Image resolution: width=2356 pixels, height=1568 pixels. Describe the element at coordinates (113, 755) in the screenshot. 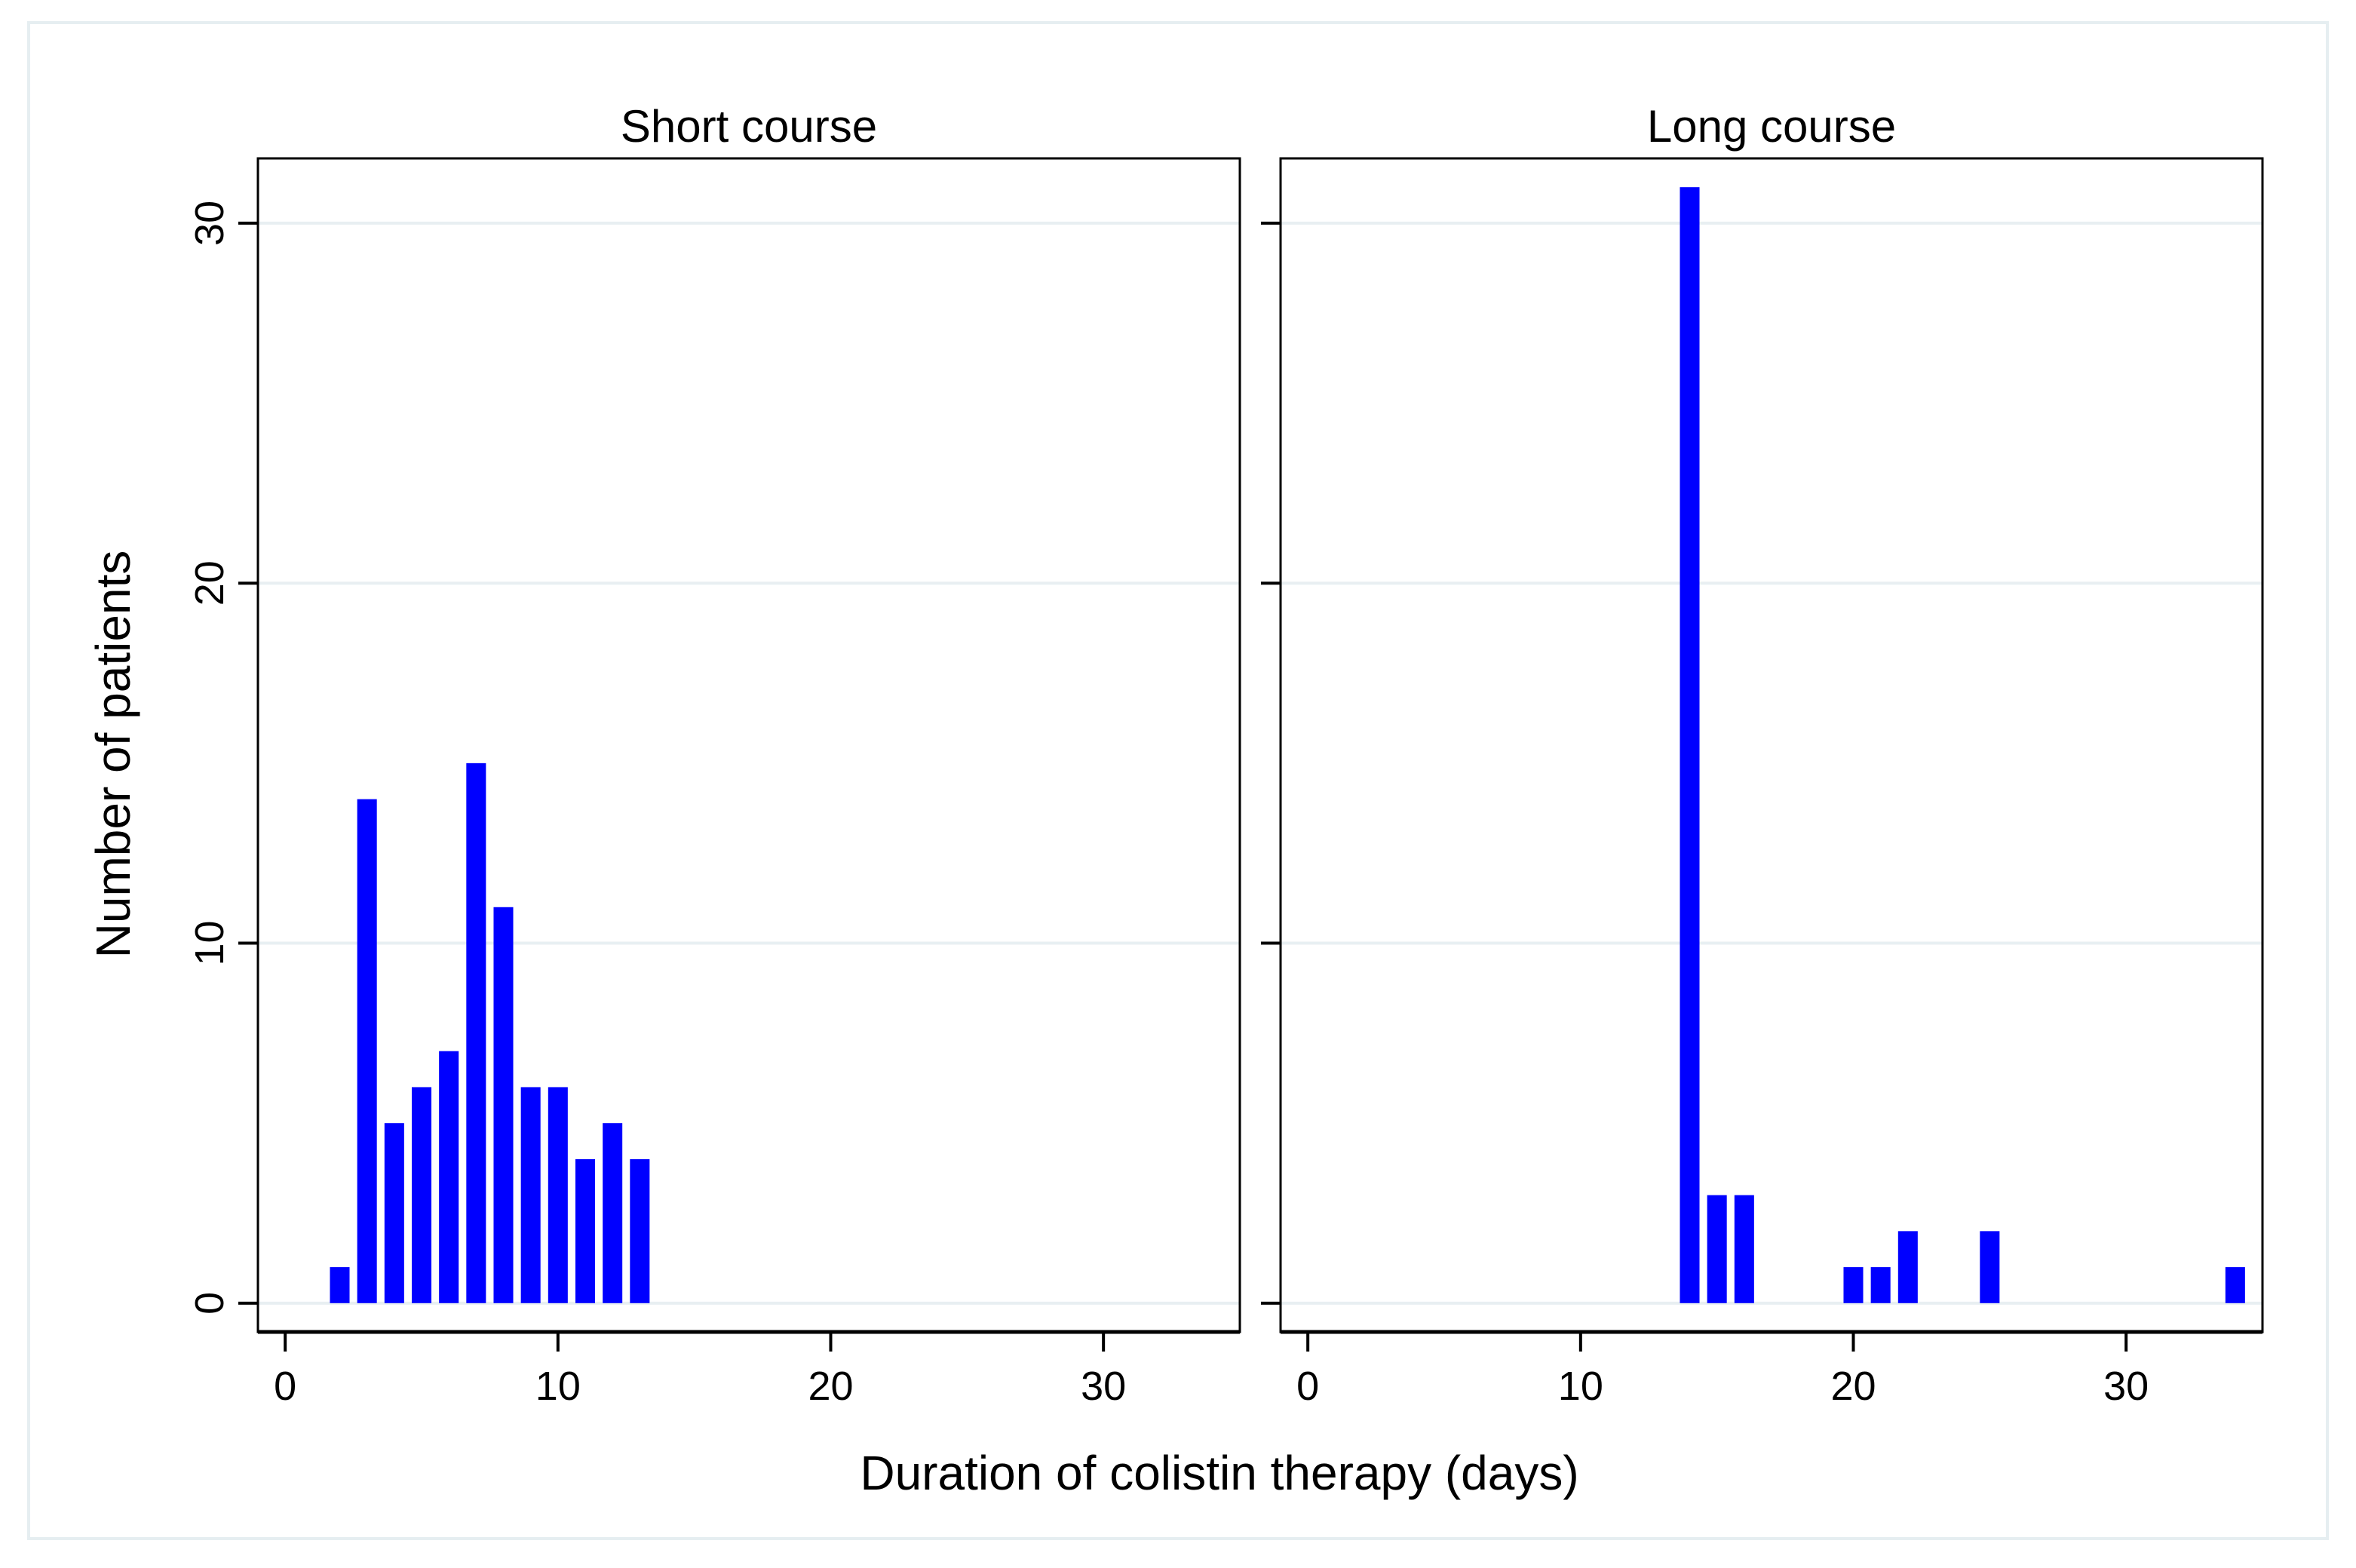

I see `y-axis-label: Number of patients` at that location.